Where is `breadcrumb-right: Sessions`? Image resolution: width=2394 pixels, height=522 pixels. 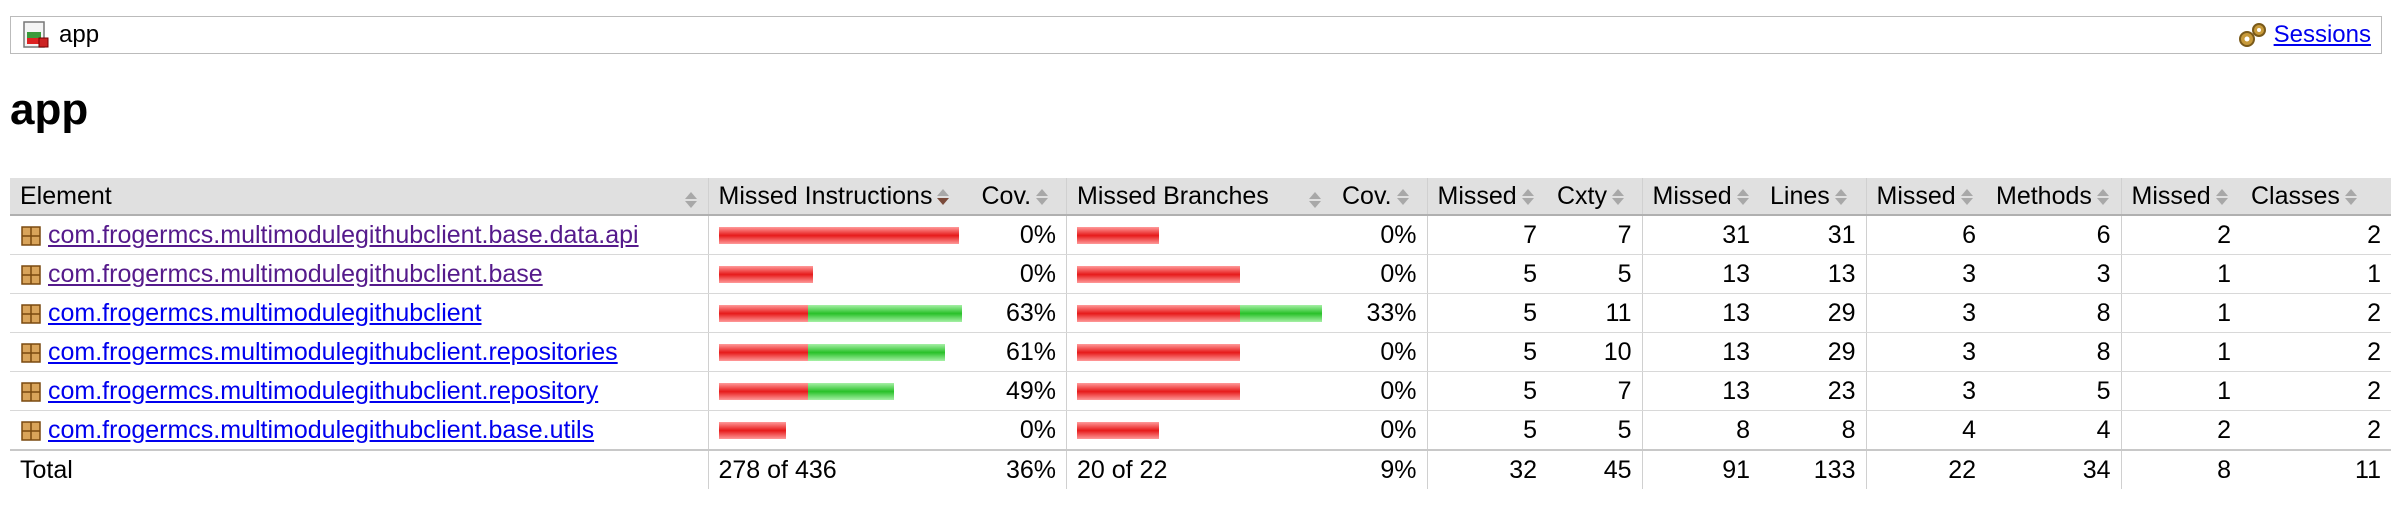 breadcrumb-right: Sessions is located at coordinates (2308, 35).